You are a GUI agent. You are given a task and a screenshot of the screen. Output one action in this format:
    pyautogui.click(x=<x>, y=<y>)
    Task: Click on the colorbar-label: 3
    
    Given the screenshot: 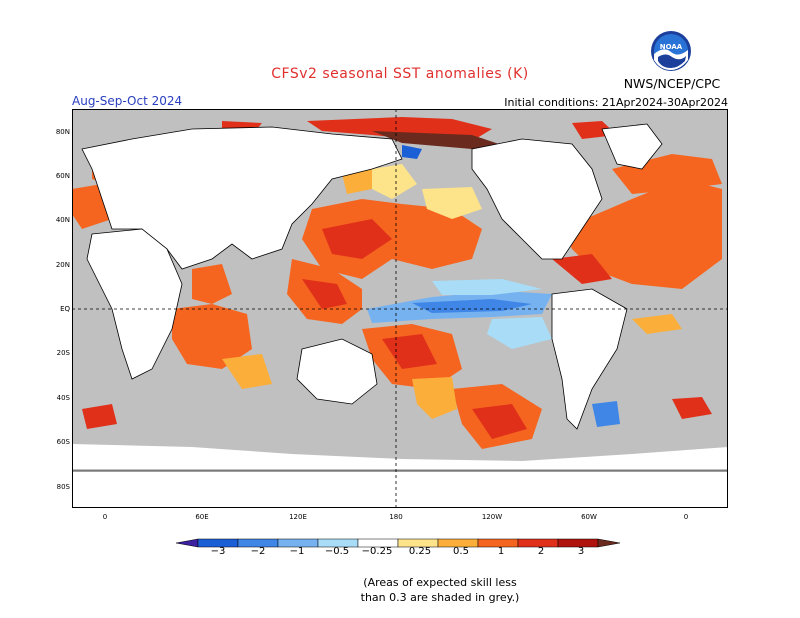 What is the action you would take?
    pyautogui.click(x=581, y=551)
    